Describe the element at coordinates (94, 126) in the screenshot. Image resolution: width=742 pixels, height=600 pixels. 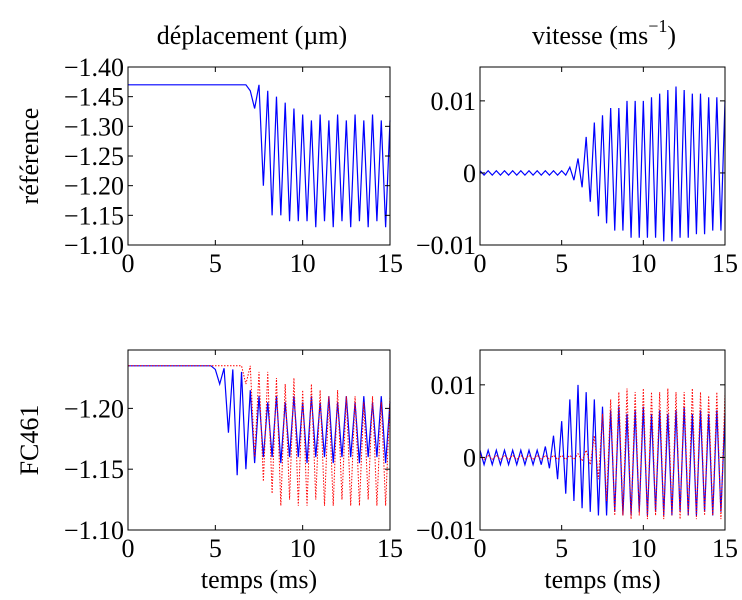
I see `y-tick-label: −1.30` at that location.